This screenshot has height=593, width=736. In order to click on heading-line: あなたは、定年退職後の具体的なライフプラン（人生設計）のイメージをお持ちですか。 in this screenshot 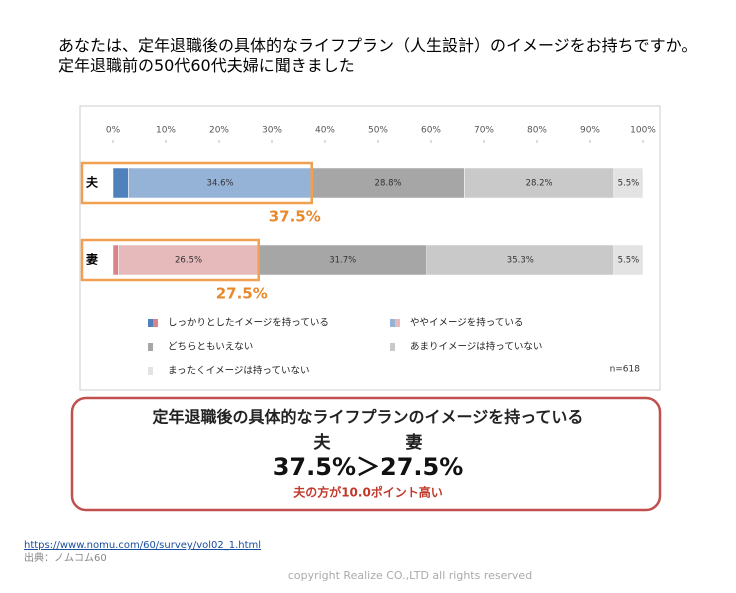, I will do `click(378, 45)`.